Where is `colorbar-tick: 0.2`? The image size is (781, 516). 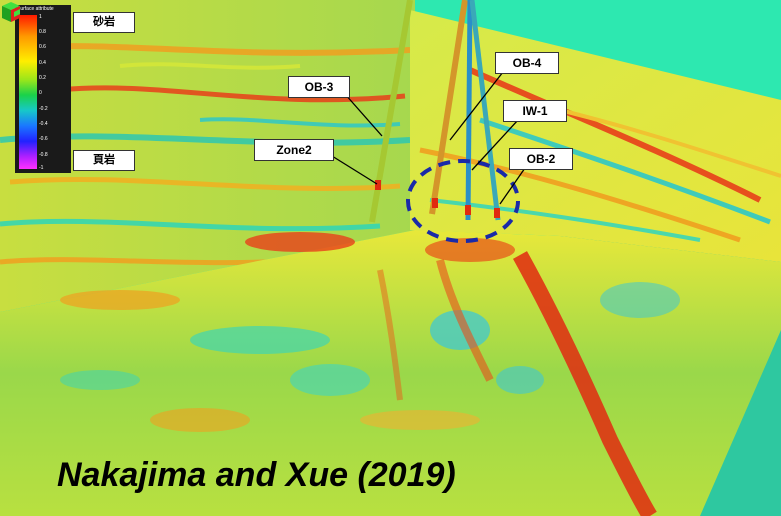
colorbar-tick: 0.2 is located at coordinates (42, 78).